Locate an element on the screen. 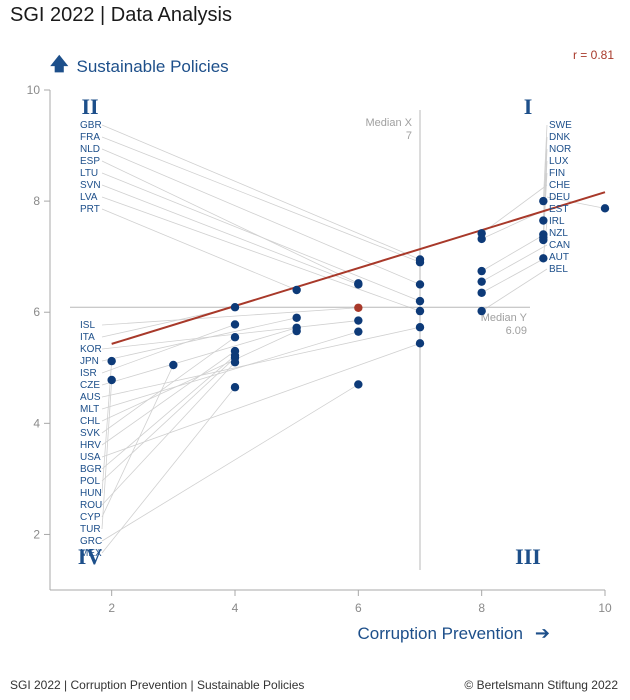  country-label-nld: NLD is located at coordinates (90, 149).